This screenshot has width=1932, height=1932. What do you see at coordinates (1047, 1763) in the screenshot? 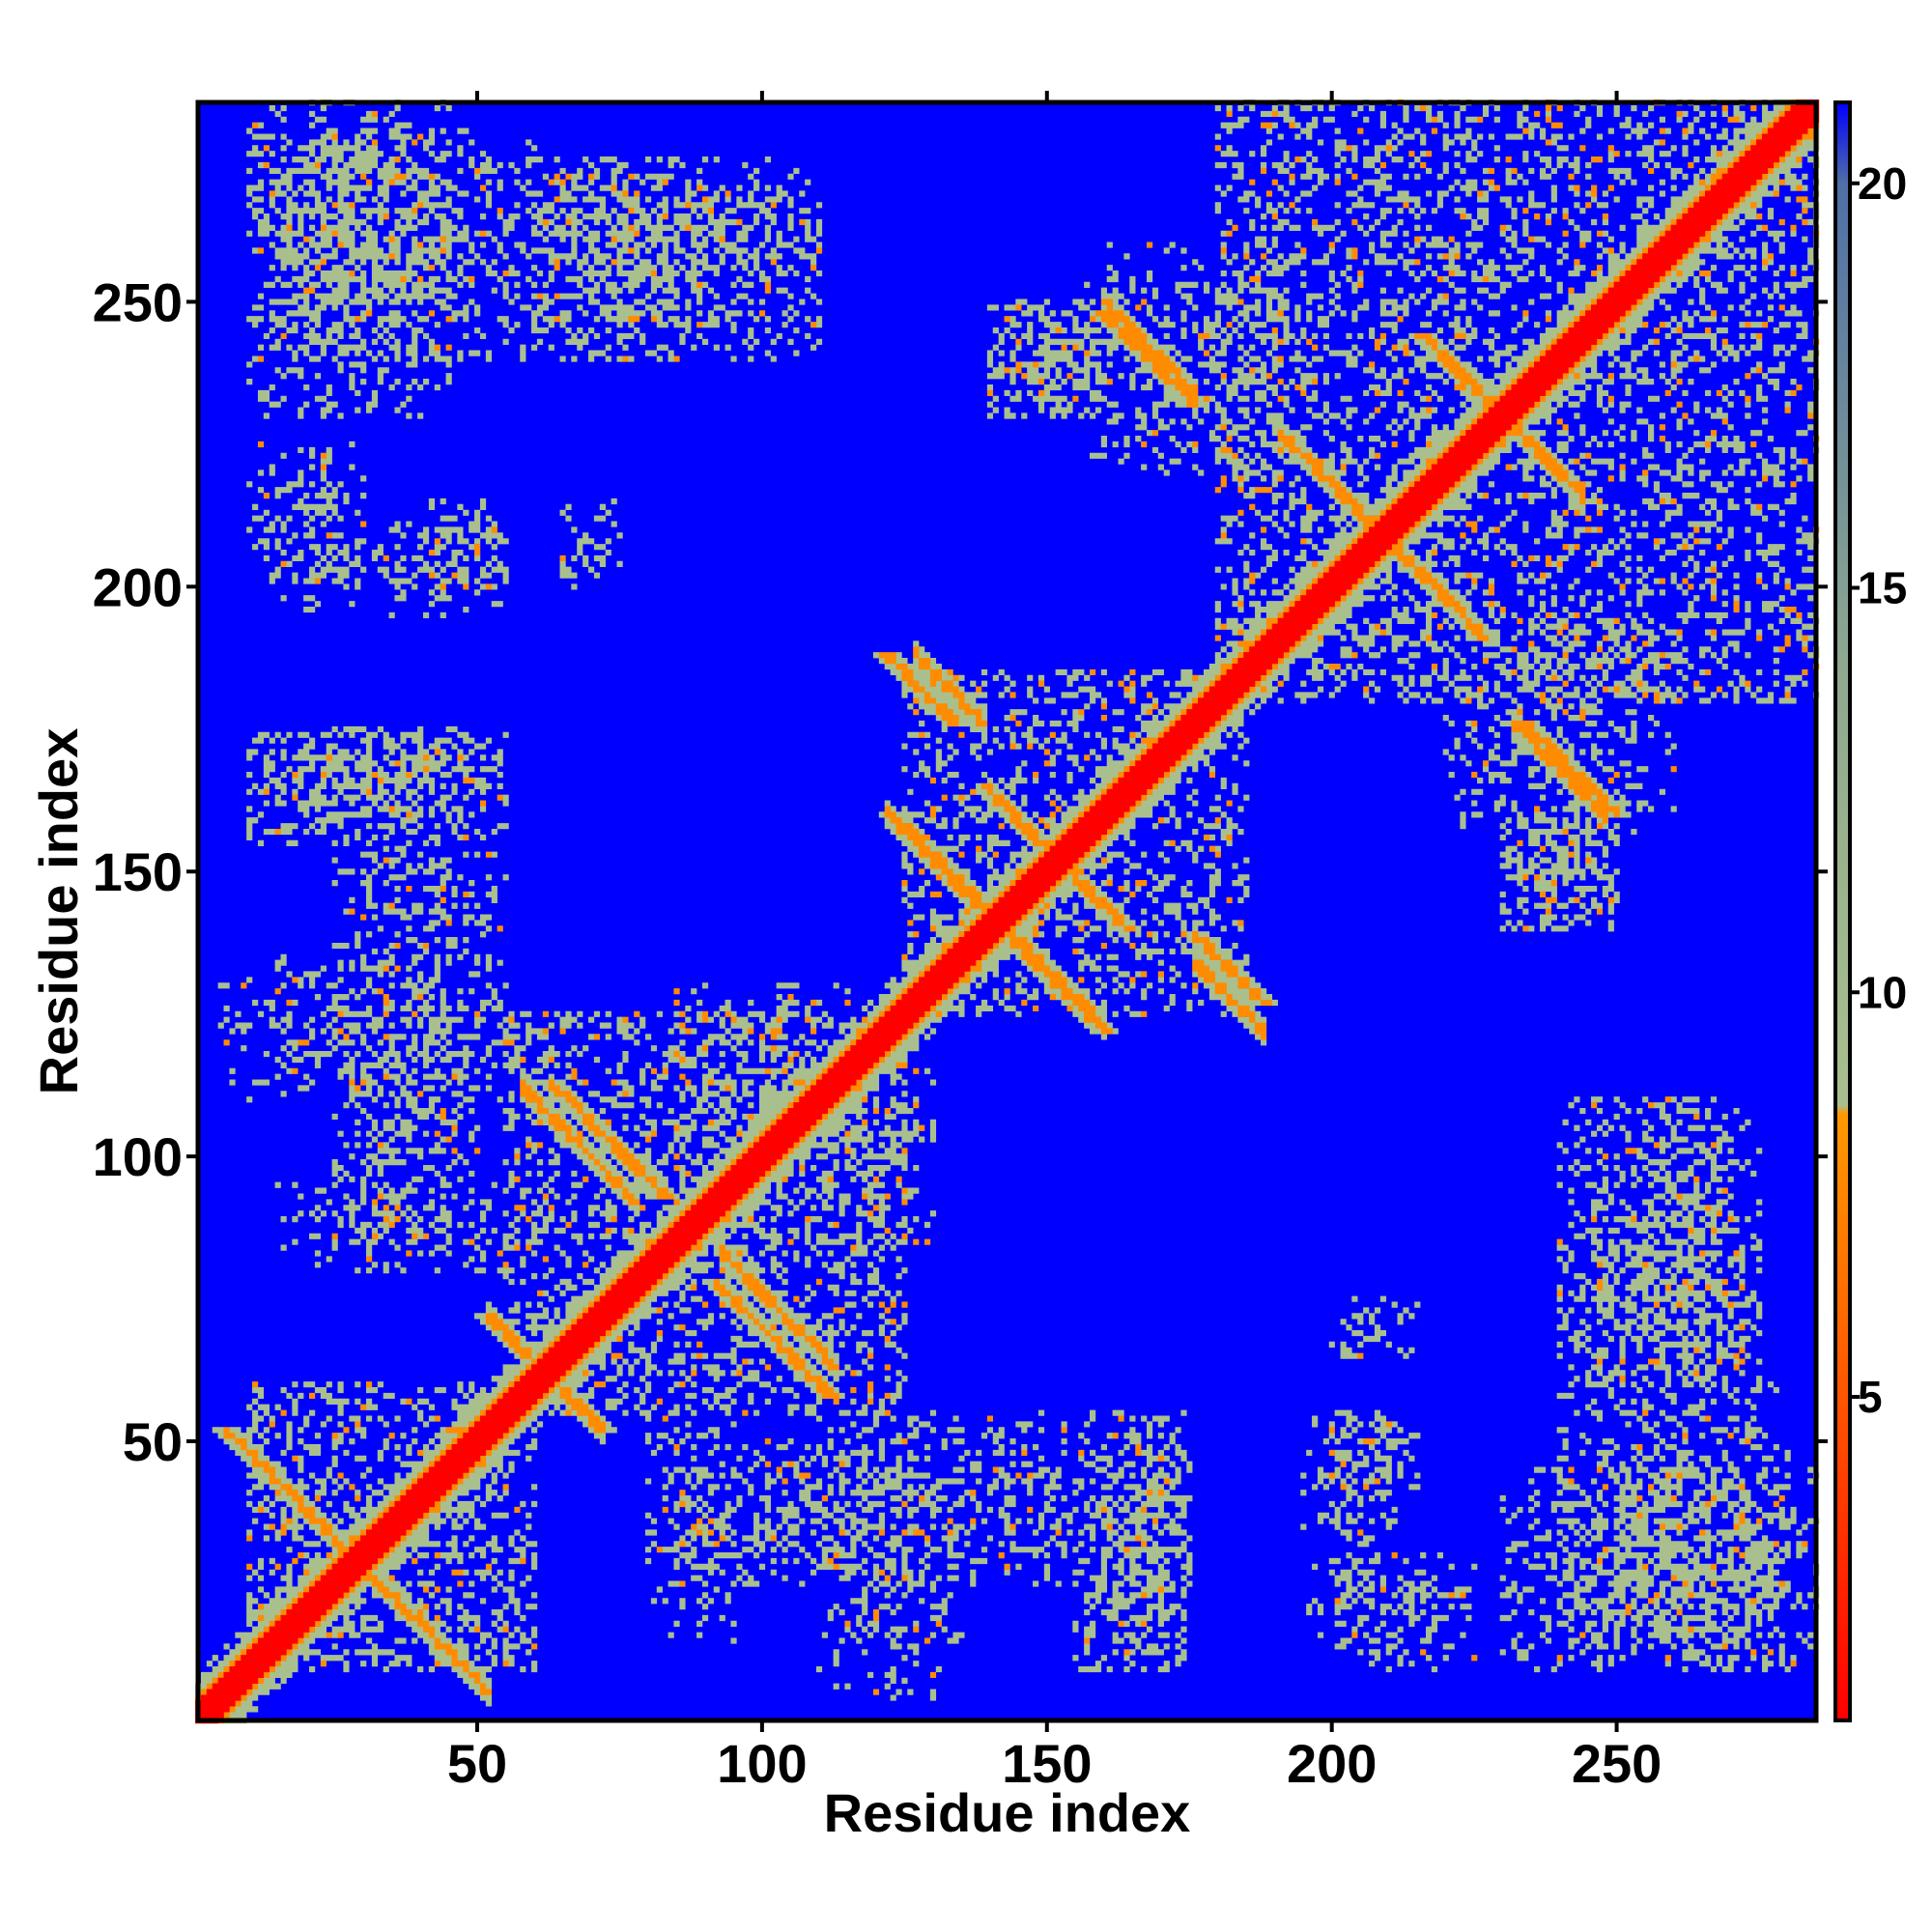
I see `x-tick-label: 150` at bounding box center [1047, 1763].